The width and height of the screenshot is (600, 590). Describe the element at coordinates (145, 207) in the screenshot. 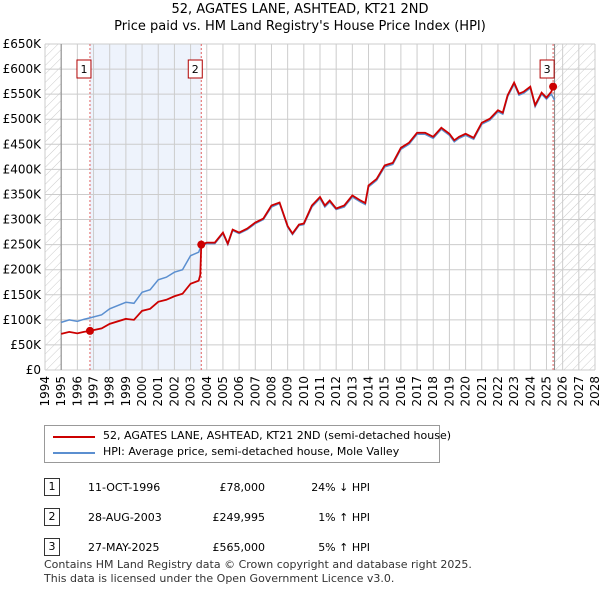

I see `ownership-band` at that location.